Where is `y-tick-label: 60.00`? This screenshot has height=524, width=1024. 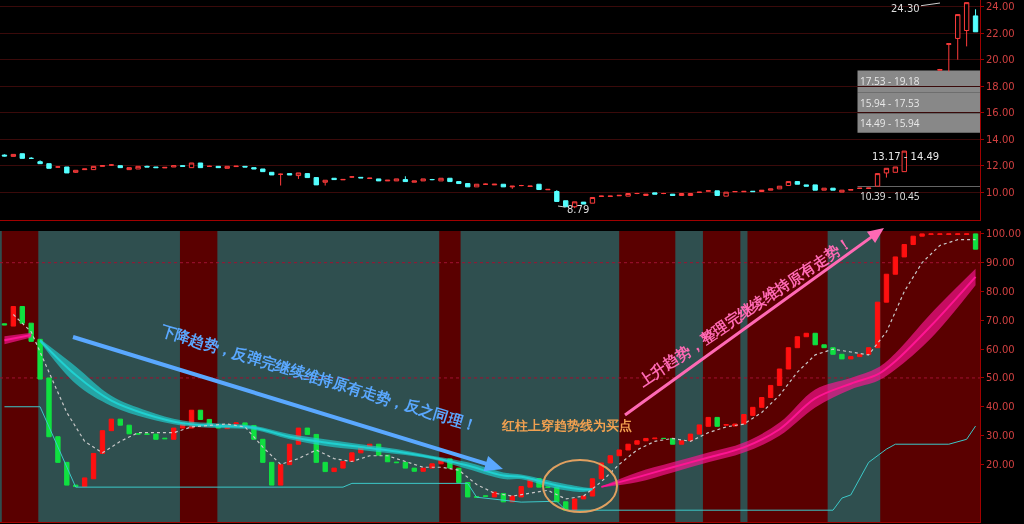
y-tick-label: 60.00 is located at coordinates (1000, 349).